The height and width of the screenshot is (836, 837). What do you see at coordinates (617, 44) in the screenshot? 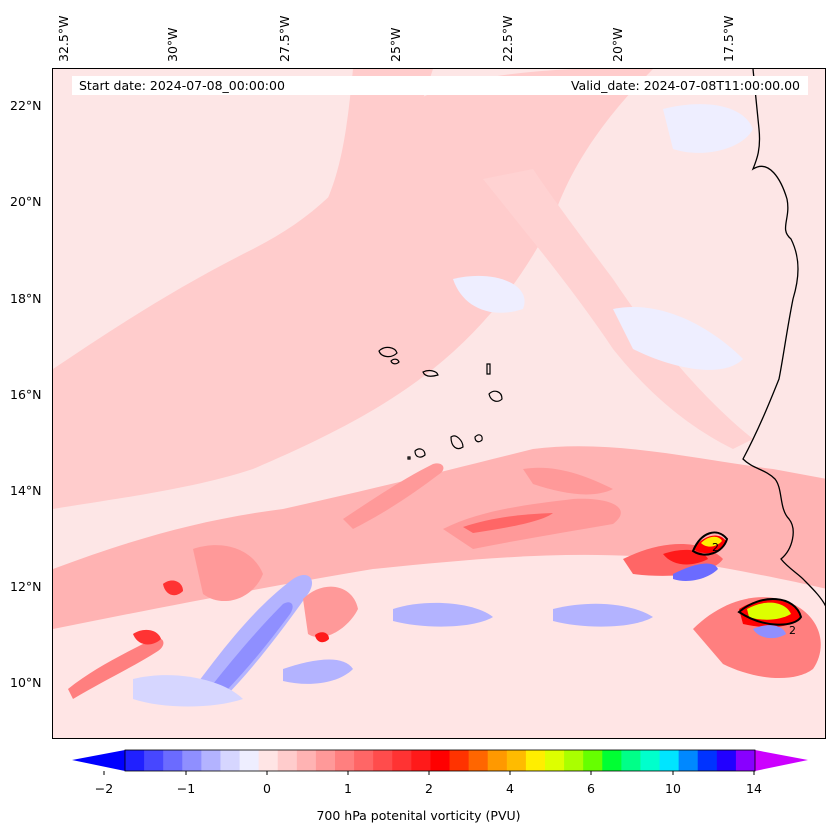
I see `lon-label: 20°W` at bounding box center [617, 44].